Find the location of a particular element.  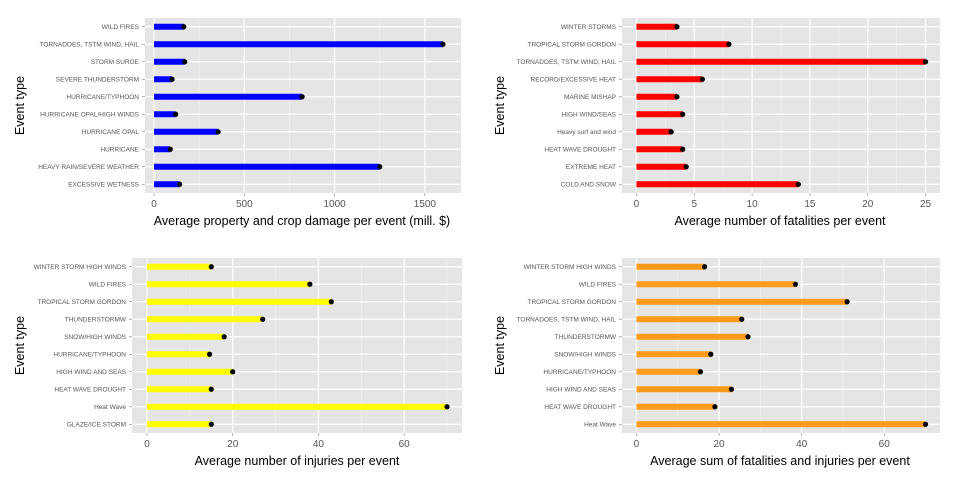

x-tick-label: 10 is located at coordinates (753, 204).